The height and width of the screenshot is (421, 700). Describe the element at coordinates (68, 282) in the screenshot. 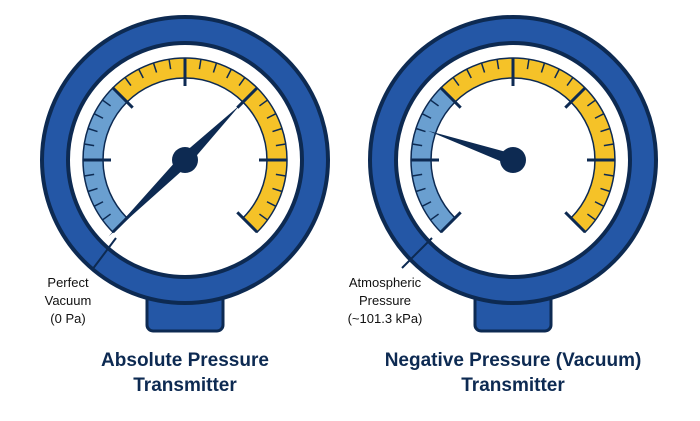

I see `annotation: Perfect` at that location.